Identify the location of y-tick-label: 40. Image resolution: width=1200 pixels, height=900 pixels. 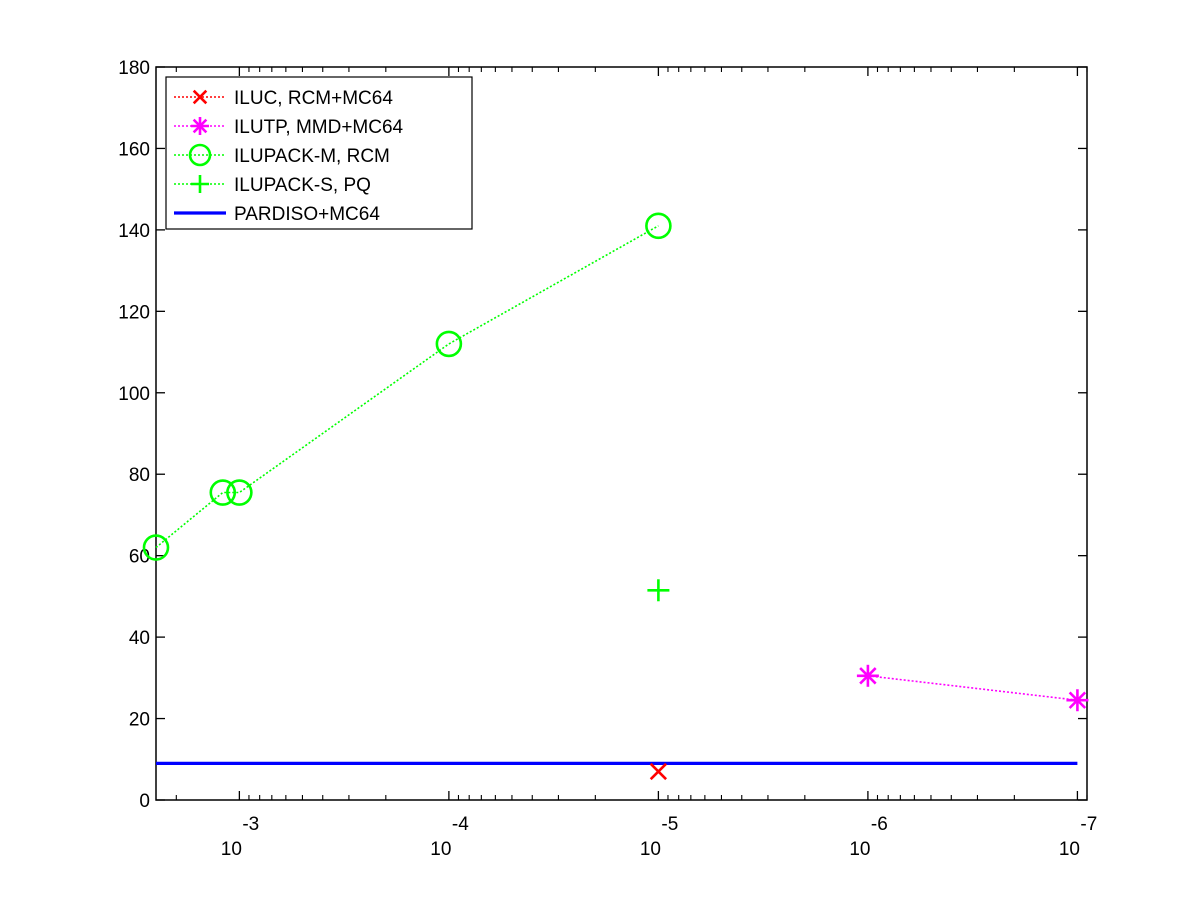
(139, 638).